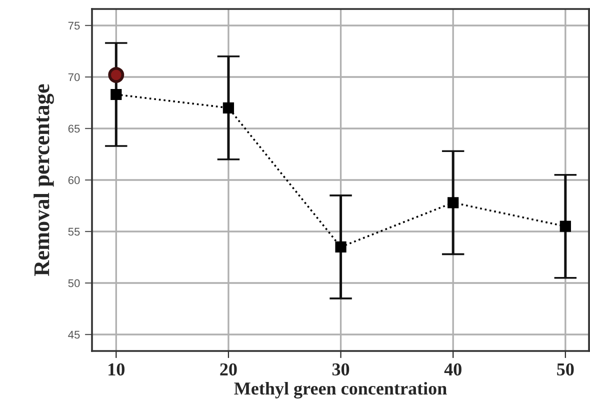  What do you see at coordinates (74, 334) in the screenshot?
I see `y-tick-label: 45` at bounding box center [74, 334].